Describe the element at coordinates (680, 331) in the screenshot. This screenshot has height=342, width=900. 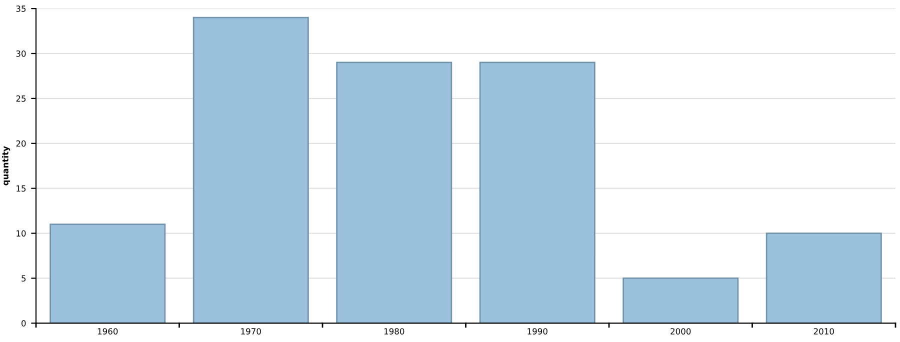
I see `x-tick-label: 2000` at that location.